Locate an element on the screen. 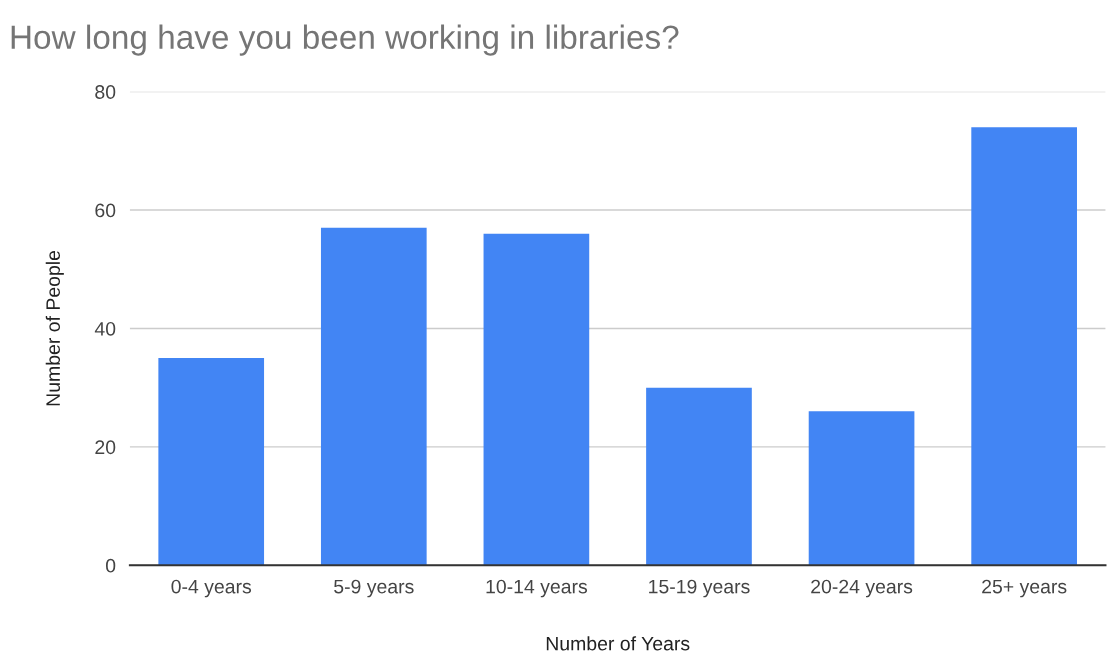 The image size is (1120, 669). x-tick-label: 15-19 years is located at coordinates (699, 588).